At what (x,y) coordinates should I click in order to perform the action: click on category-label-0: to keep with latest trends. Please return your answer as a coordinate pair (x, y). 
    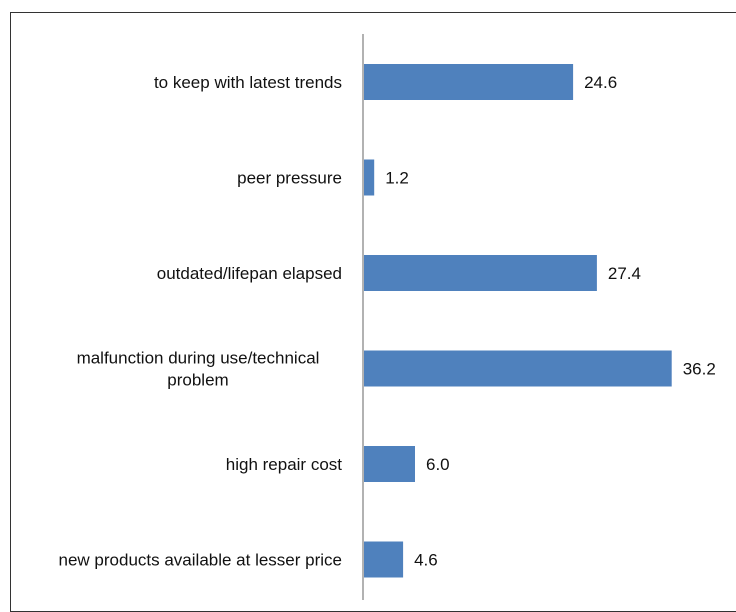
    Looking at the image, I should click on (248, 82).